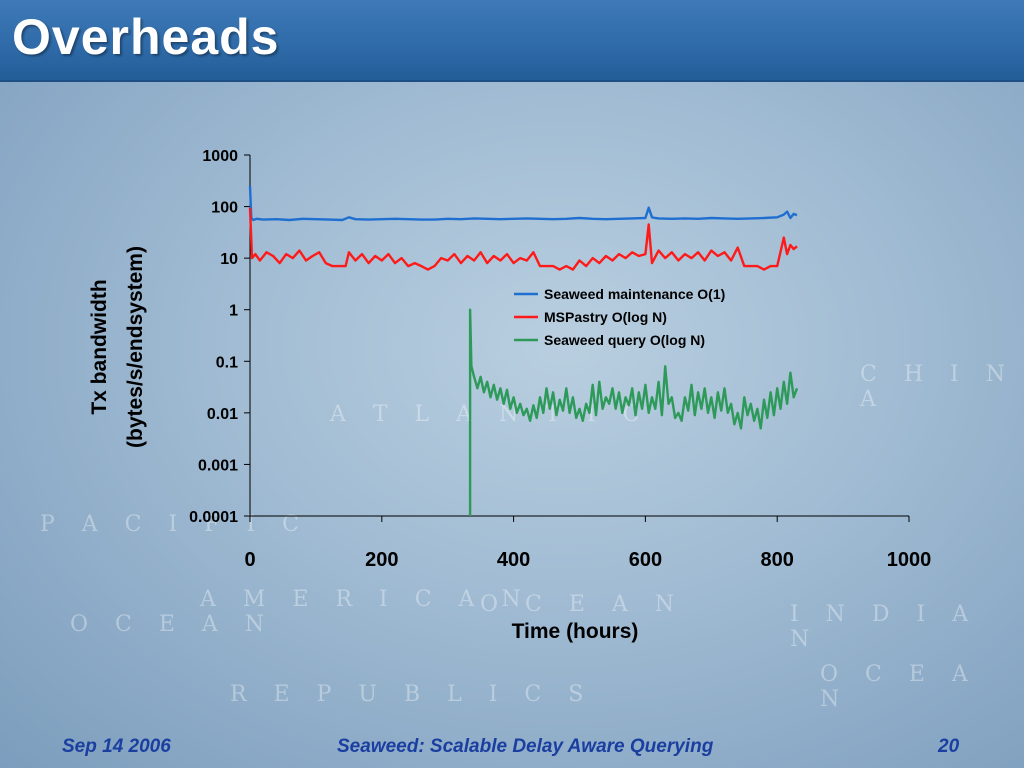 This screenshot has width=1024, height=768. I want to click on y-tick-label: 0.0001, so click(213, 517).